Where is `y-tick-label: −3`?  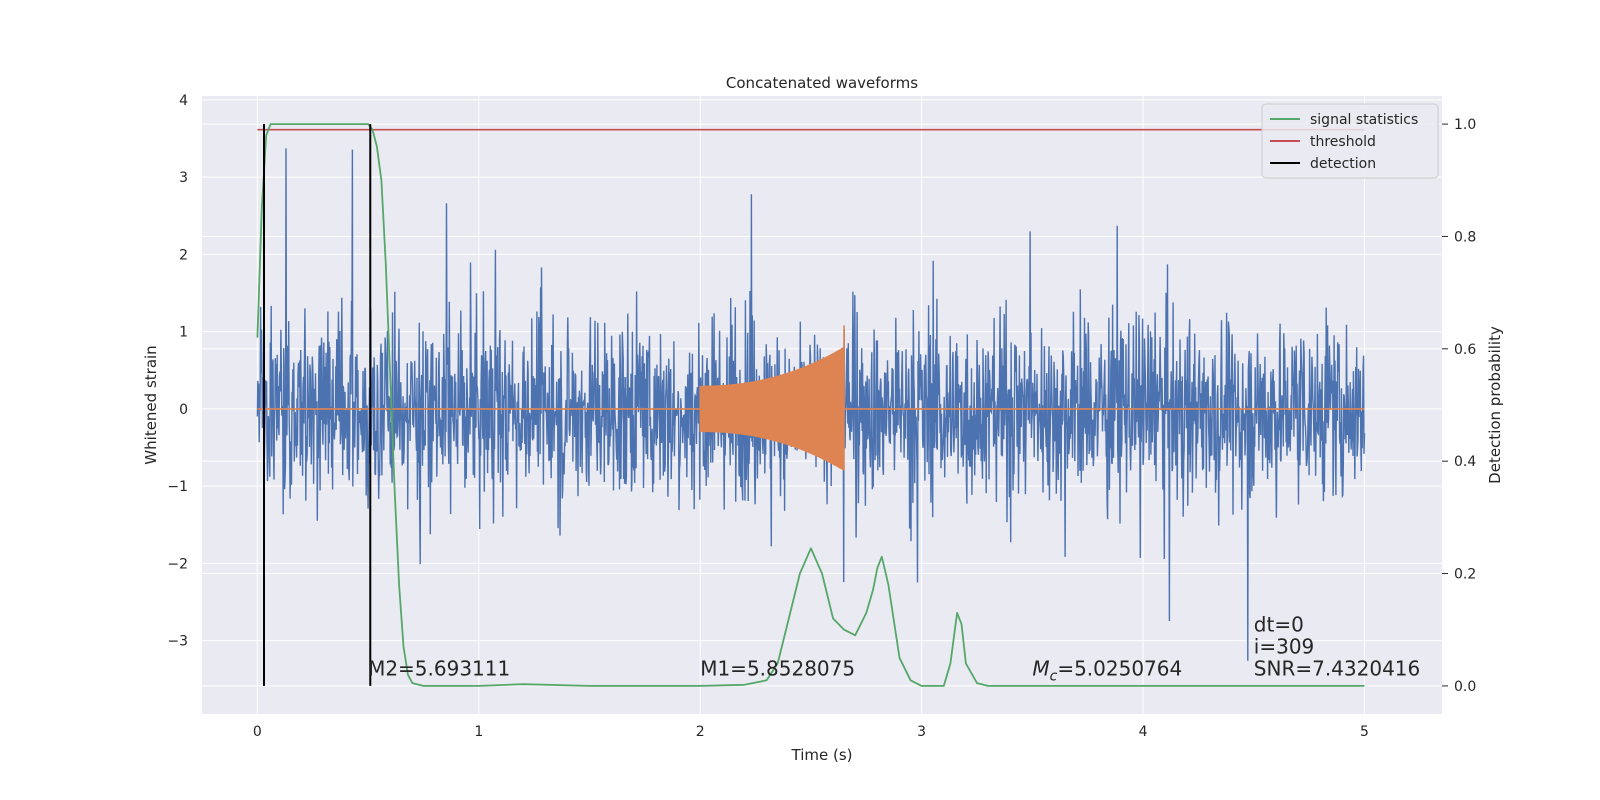 y-tick-label: −3 is located at coordinates (177, 642).